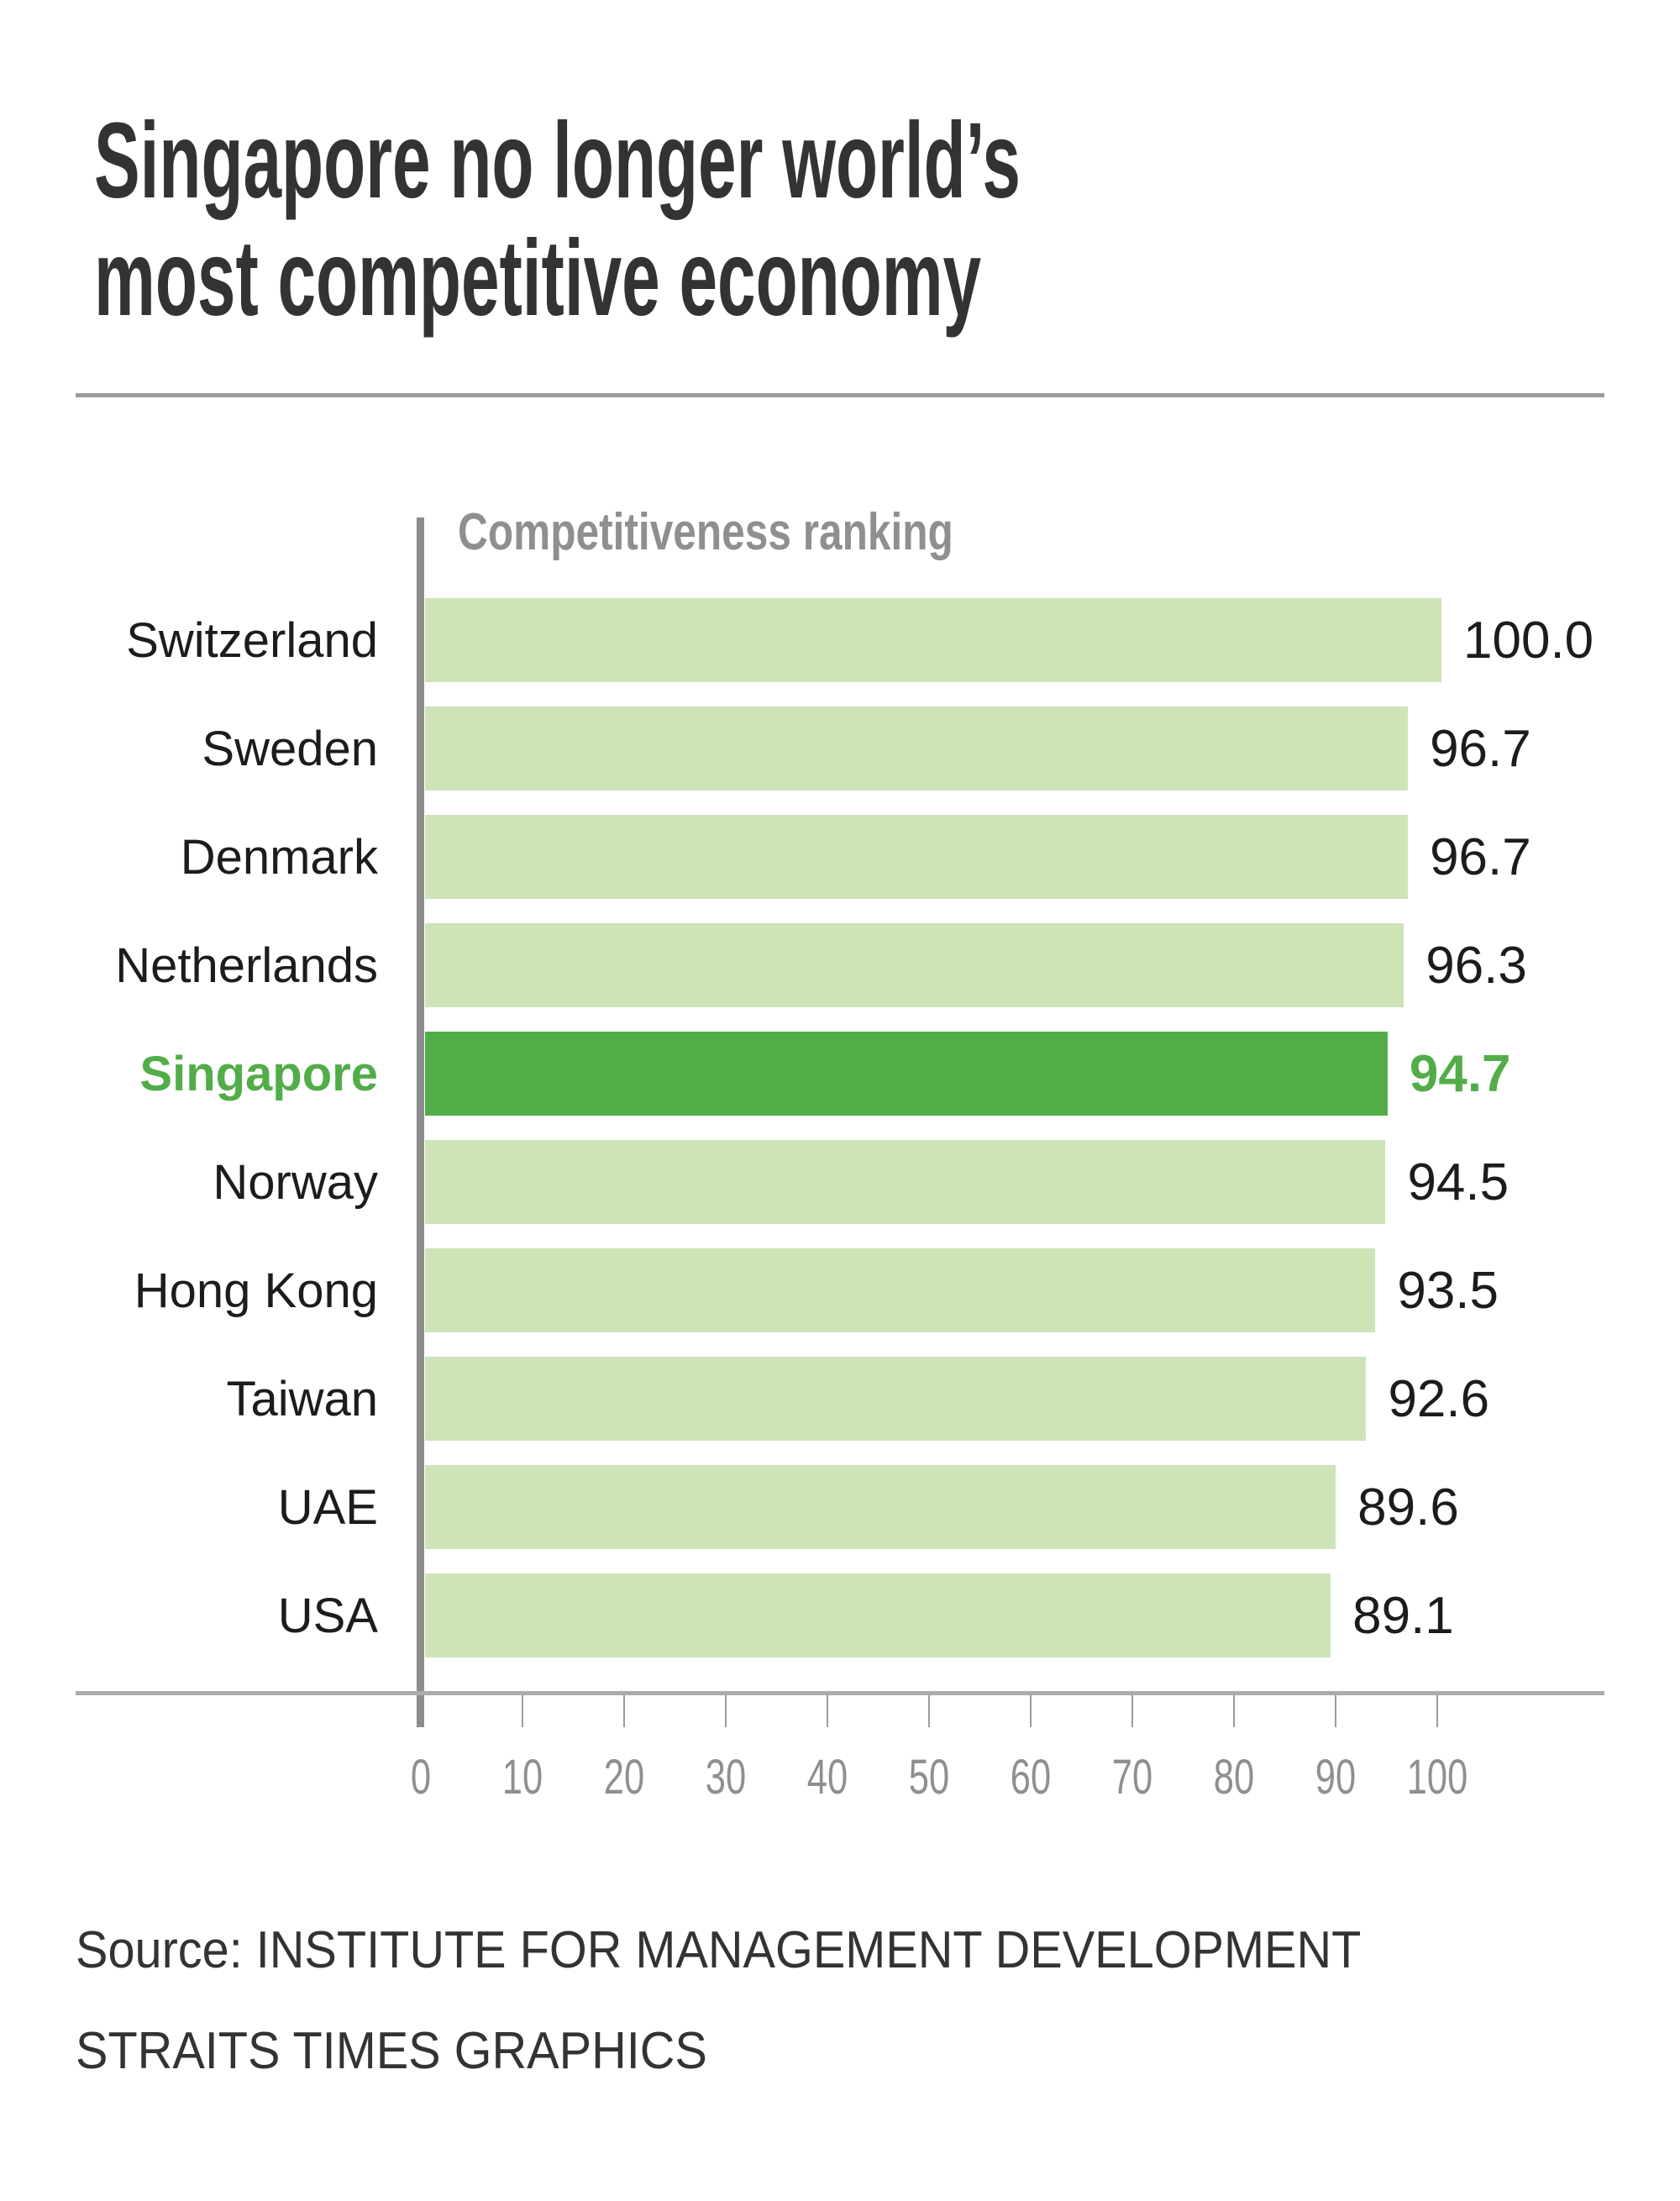  Describe the element at coordinates (827, 1777) in the screenshot. I see `x-tick-label: 40` at that location.